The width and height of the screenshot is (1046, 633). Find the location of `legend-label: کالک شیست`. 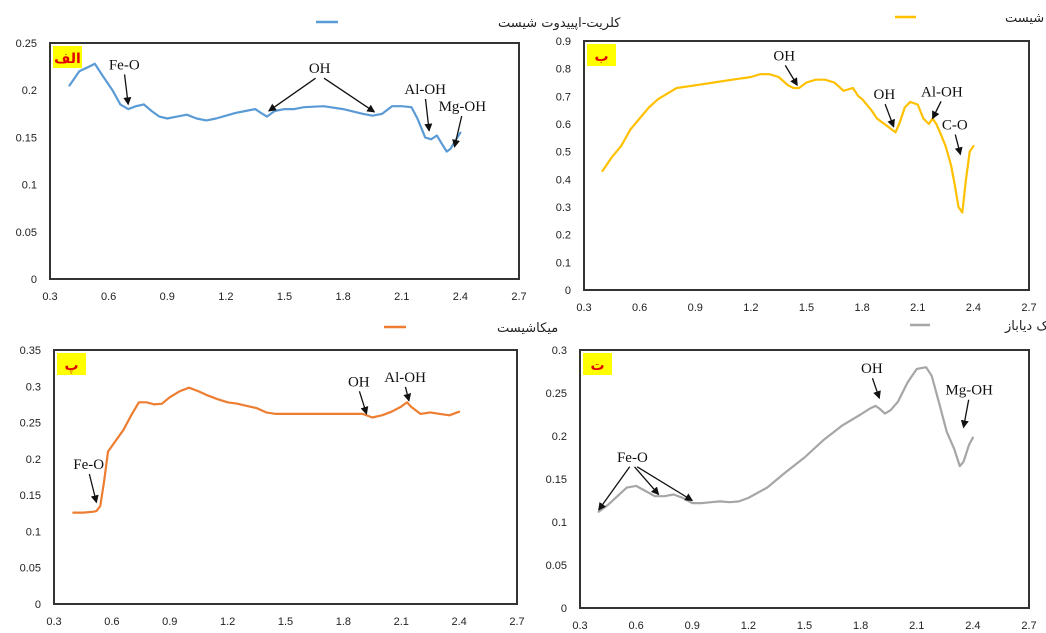

legend-label: کالک شیست is located at coordinates (1025, 18).